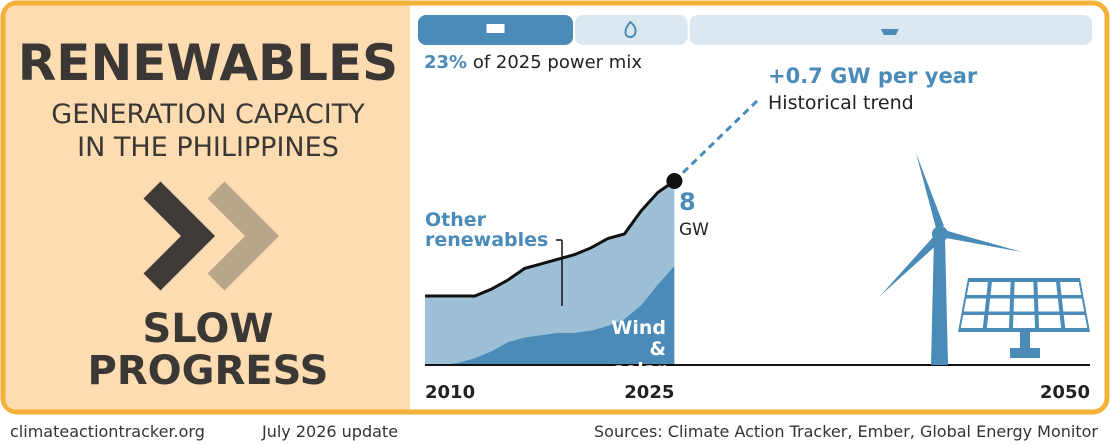 The image size is (1110, 444). I want to click on panel-base, so click(1025, 353).